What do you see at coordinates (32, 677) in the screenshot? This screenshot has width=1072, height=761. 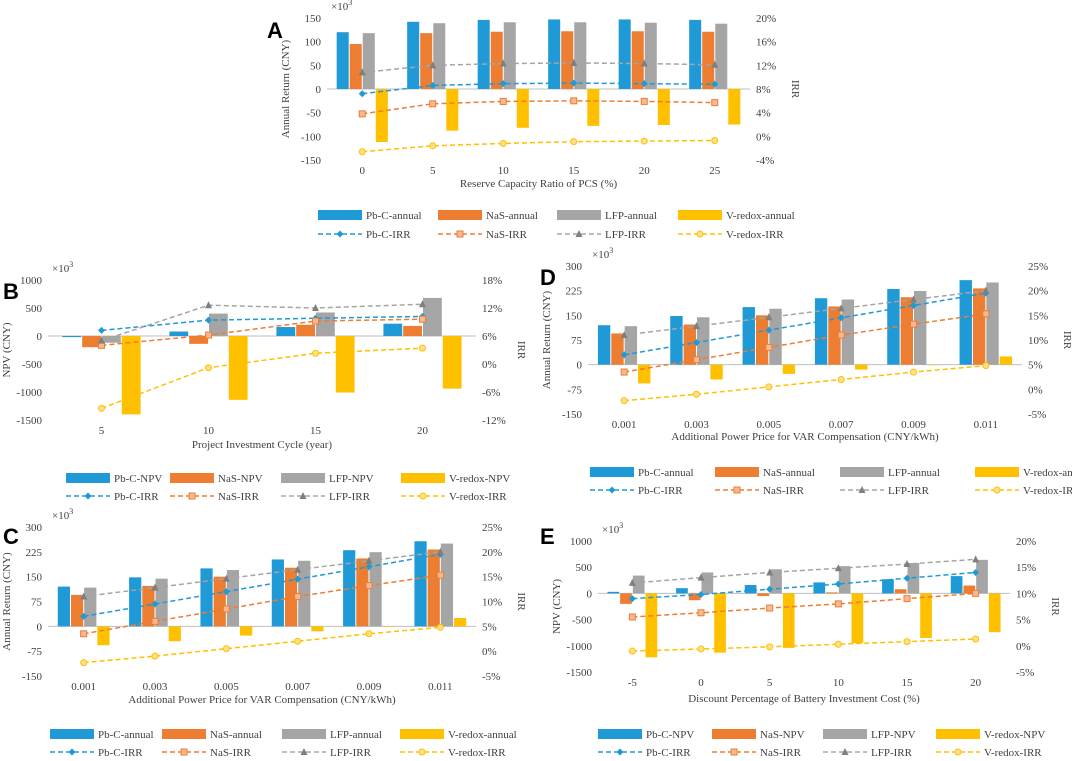 I see `y-tick-label: -150` at bounding box center [32, 677].